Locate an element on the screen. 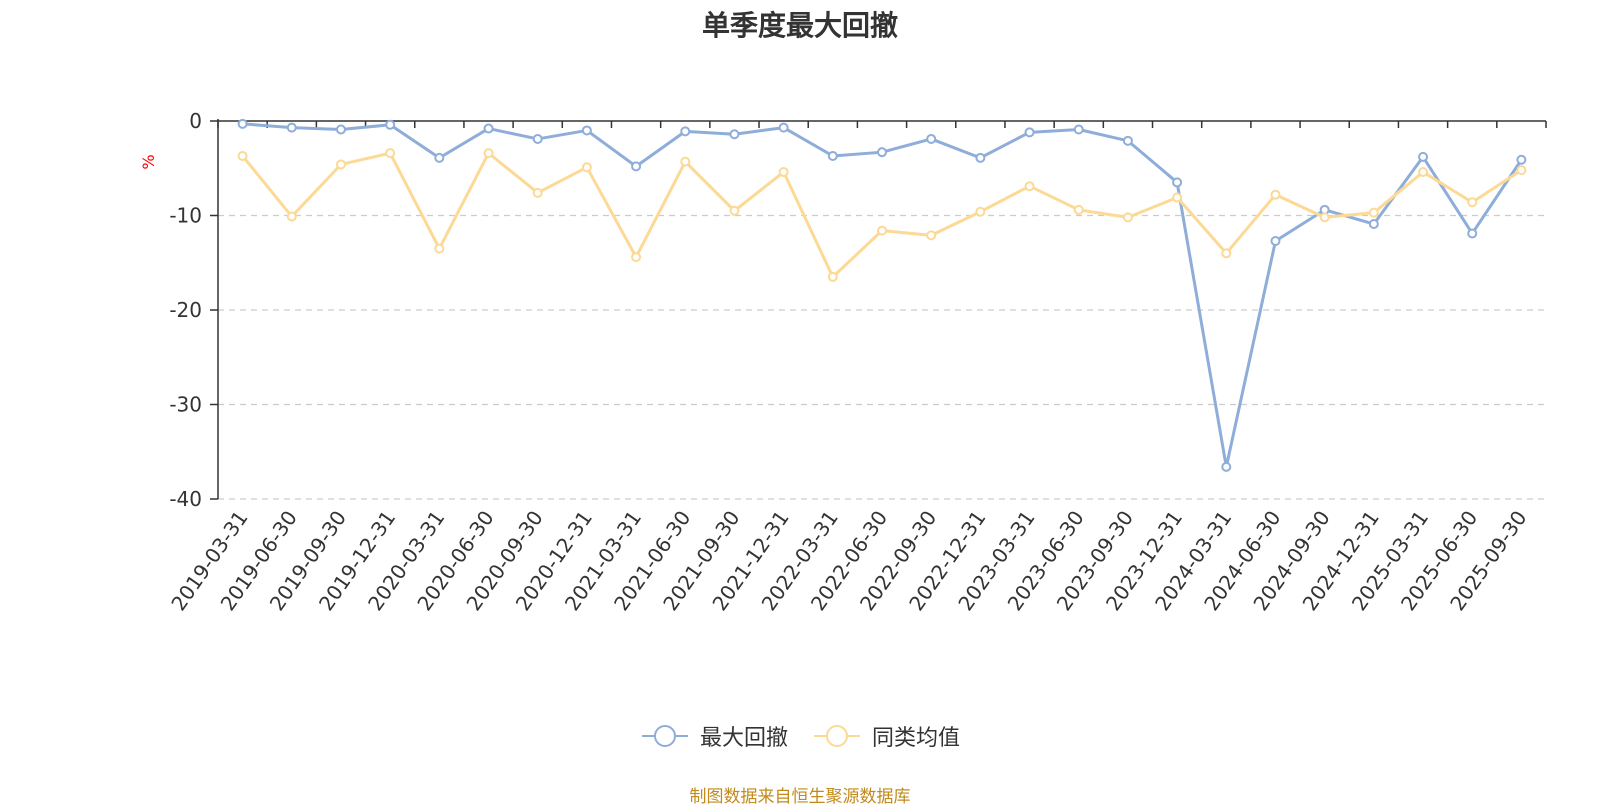 The width and height of the screenshot is (1600, 807). legend-label-series-1: 最大回撤 is located at coordinates (743, 738).